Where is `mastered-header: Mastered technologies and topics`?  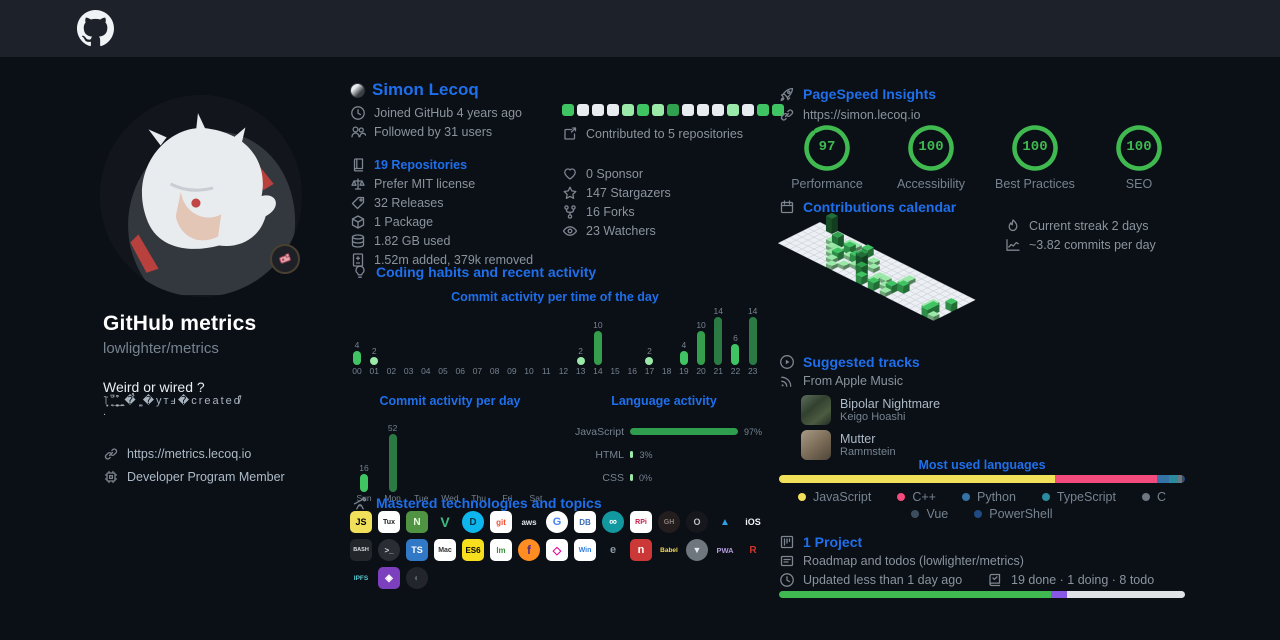 mastered-header: Mastered technologies and topics is located at coordinates (477, 502).